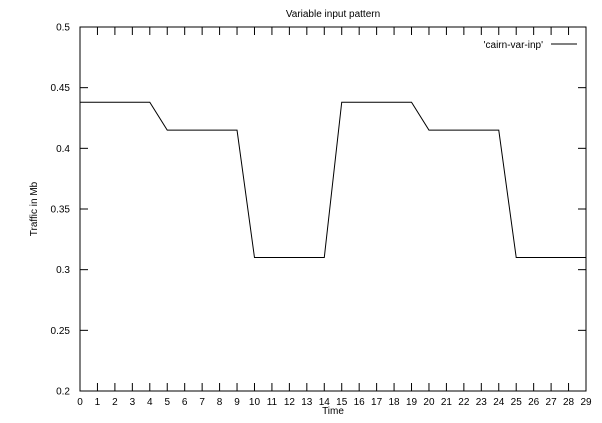 This screenshot has height=423, width=602. Describe the element at coordinates (167, 402) in the screenshot. I see `x-tick-label: 5` at that location.